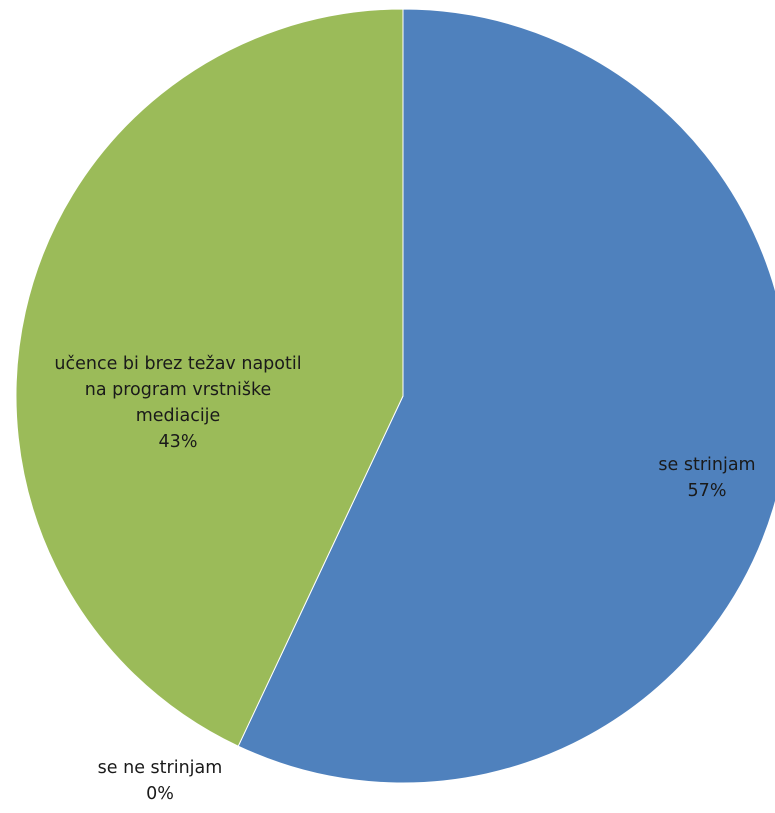  Describe the element at coordinates (178, 390) in the screenshot. I see `data-label-category-line: na program vrstniške` at that location.